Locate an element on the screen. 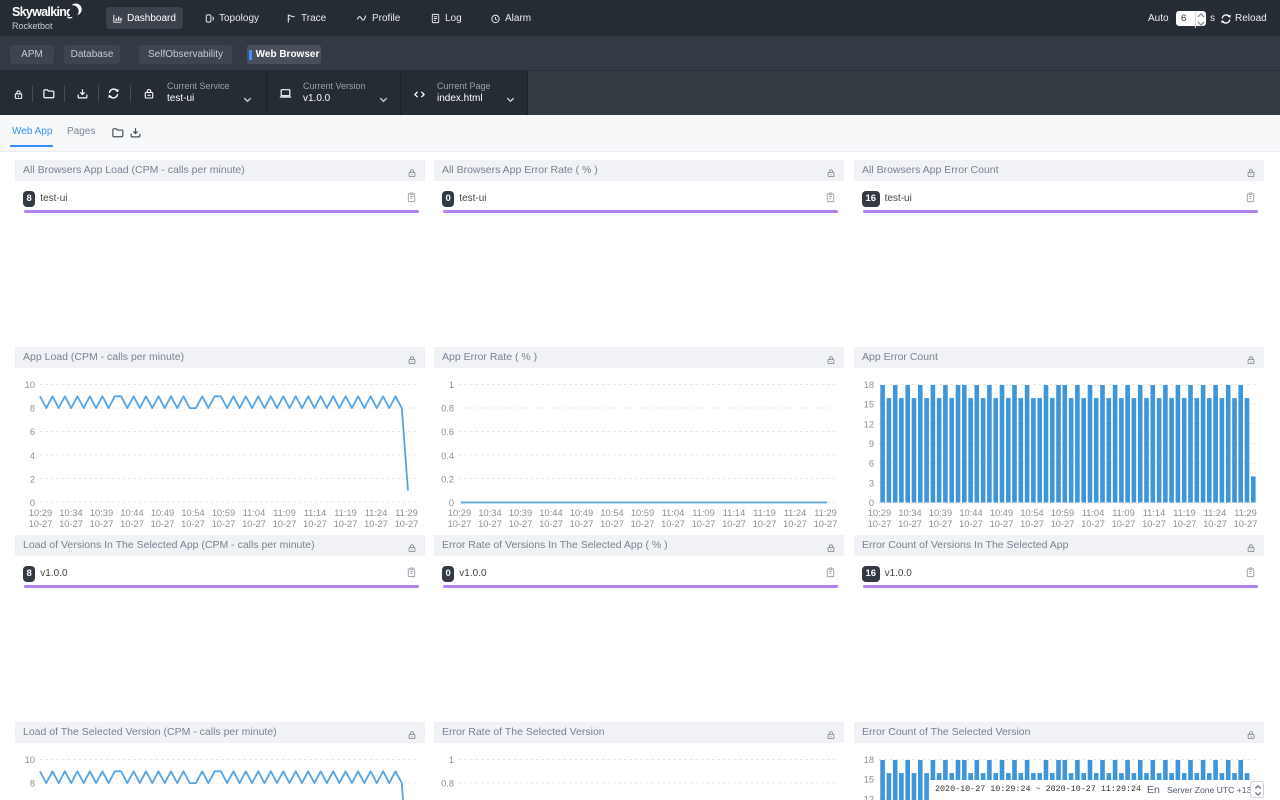 This screenshot has height=800, width=1280. svg-text: 0.4 is located at coordinates (447, 456).